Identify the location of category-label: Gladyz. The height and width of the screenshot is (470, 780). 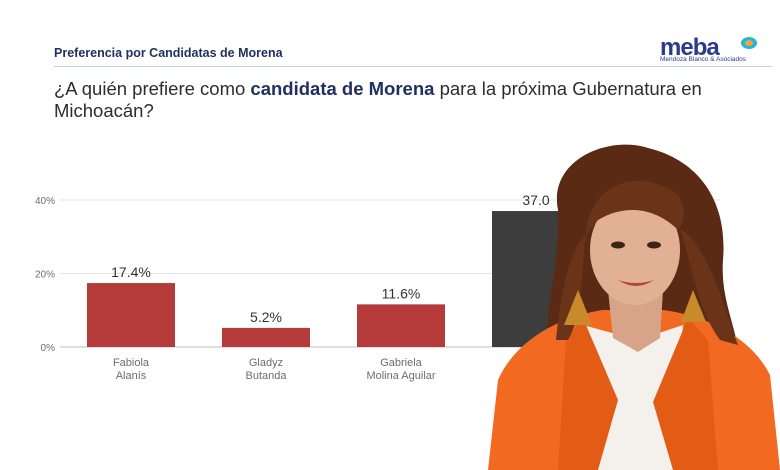
(266, 363).